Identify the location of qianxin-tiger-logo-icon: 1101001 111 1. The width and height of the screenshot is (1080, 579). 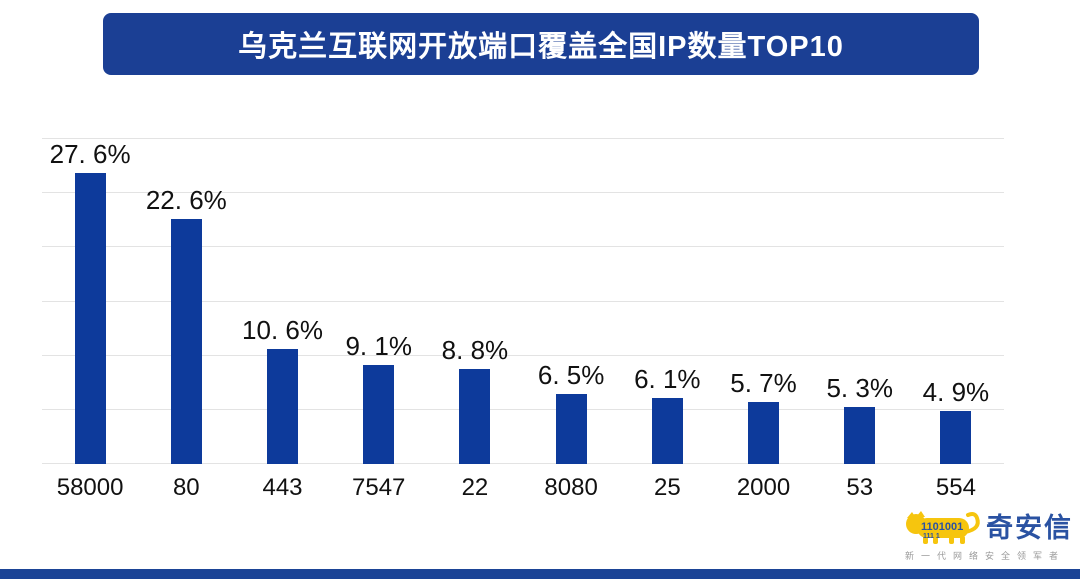
(943, 527).